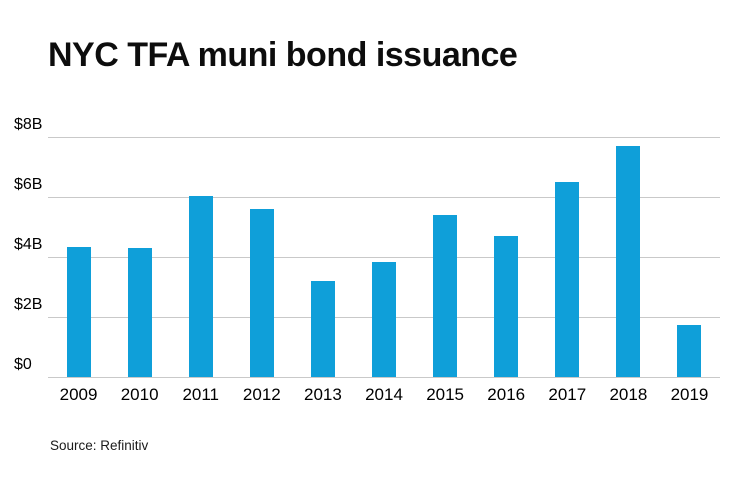 This screenshot has width=740, height=482. I want to click on x-axis-tick-label: 2017, so click(567, 394).